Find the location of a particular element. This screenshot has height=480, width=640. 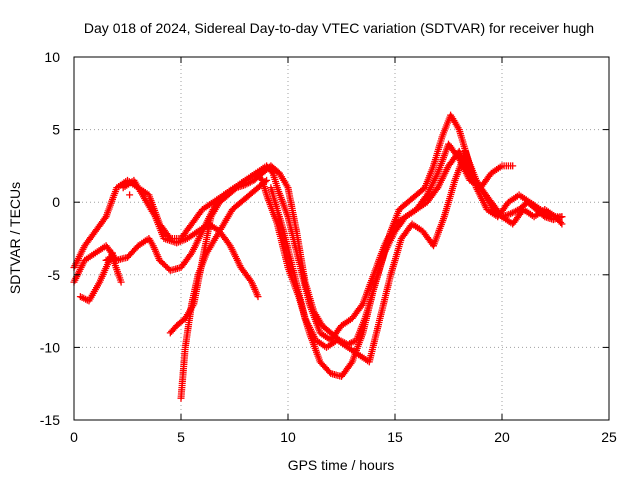

y-tick-label: -5 is located at coordinates (54, 275).